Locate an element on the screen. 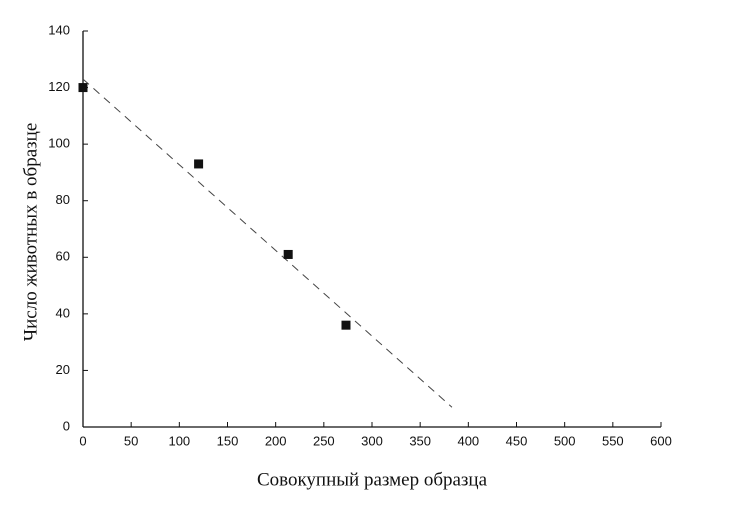 The height and width of the screenshot is (508, 754). x-tick-label: 0 is located at coordinates (82, 440).